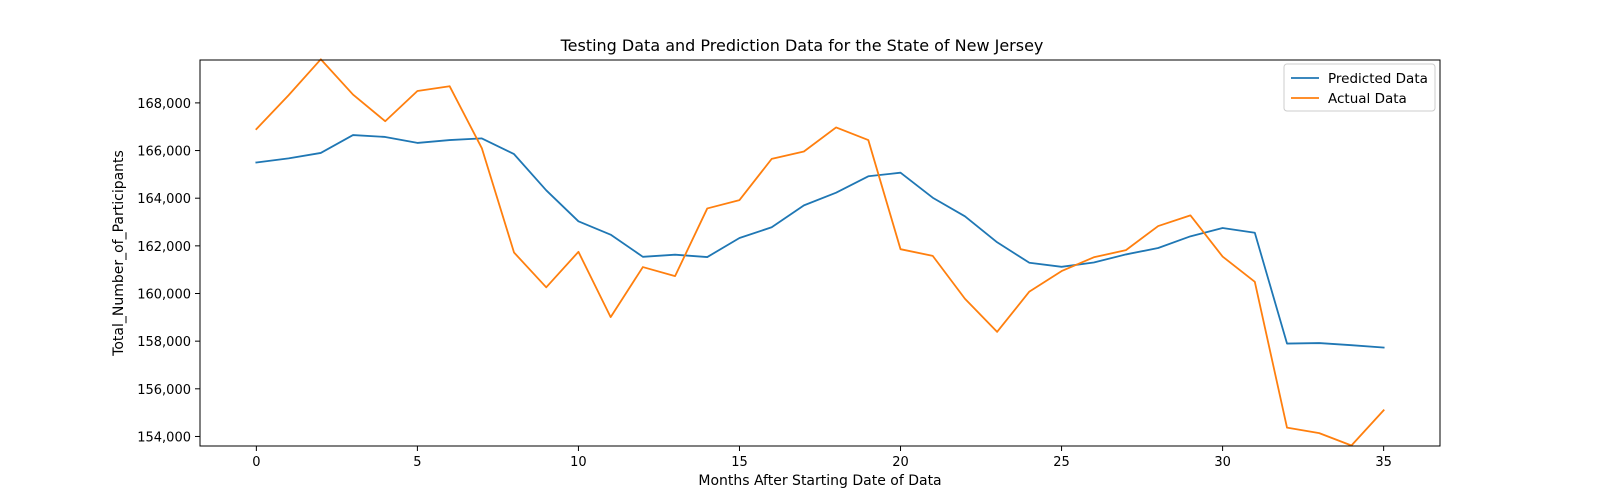  I want to click on x-tick-label: 5, so click(417, 462).